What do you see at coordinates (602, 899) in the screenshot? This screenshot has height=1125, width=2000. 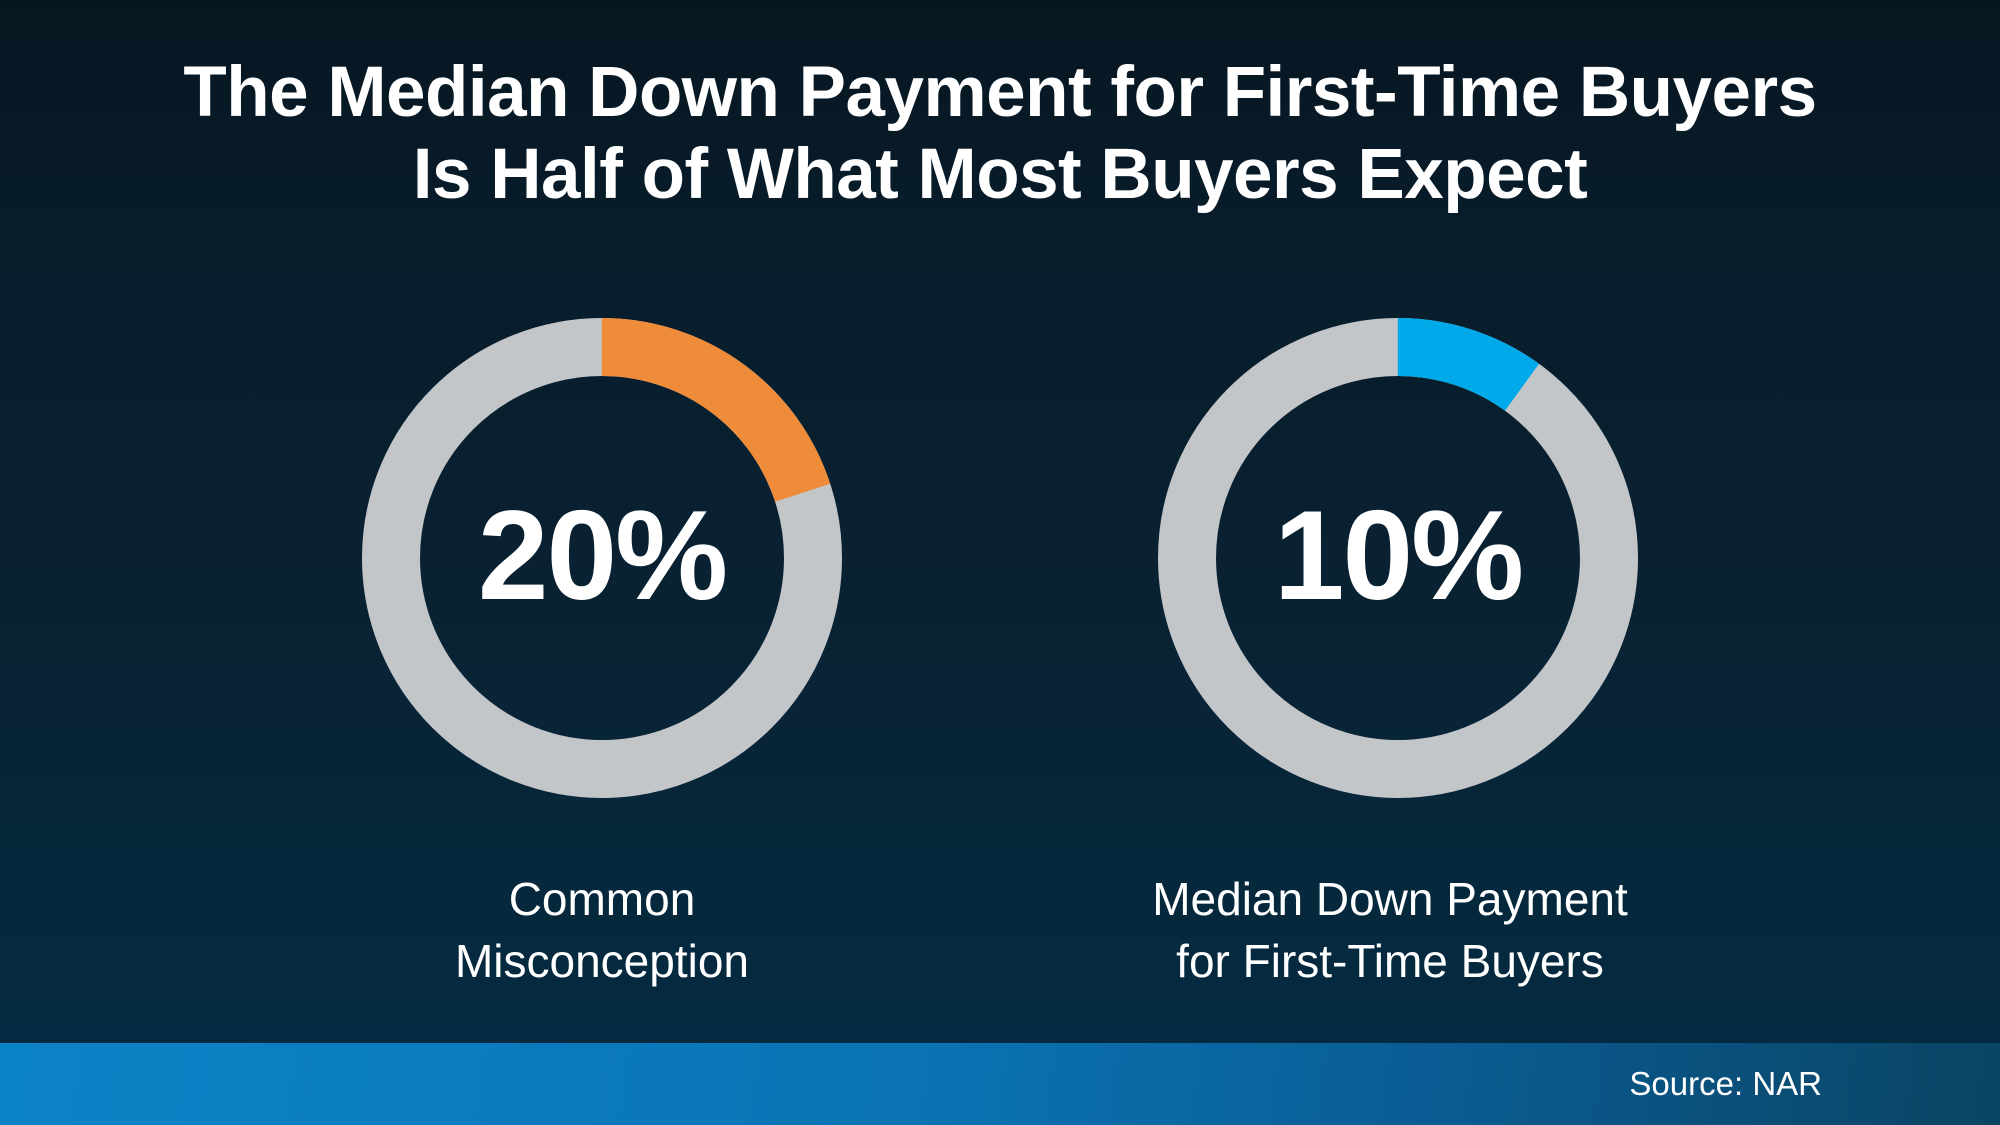 I see `donut-caption-line-1: Common` at bounding box center [602, 899].